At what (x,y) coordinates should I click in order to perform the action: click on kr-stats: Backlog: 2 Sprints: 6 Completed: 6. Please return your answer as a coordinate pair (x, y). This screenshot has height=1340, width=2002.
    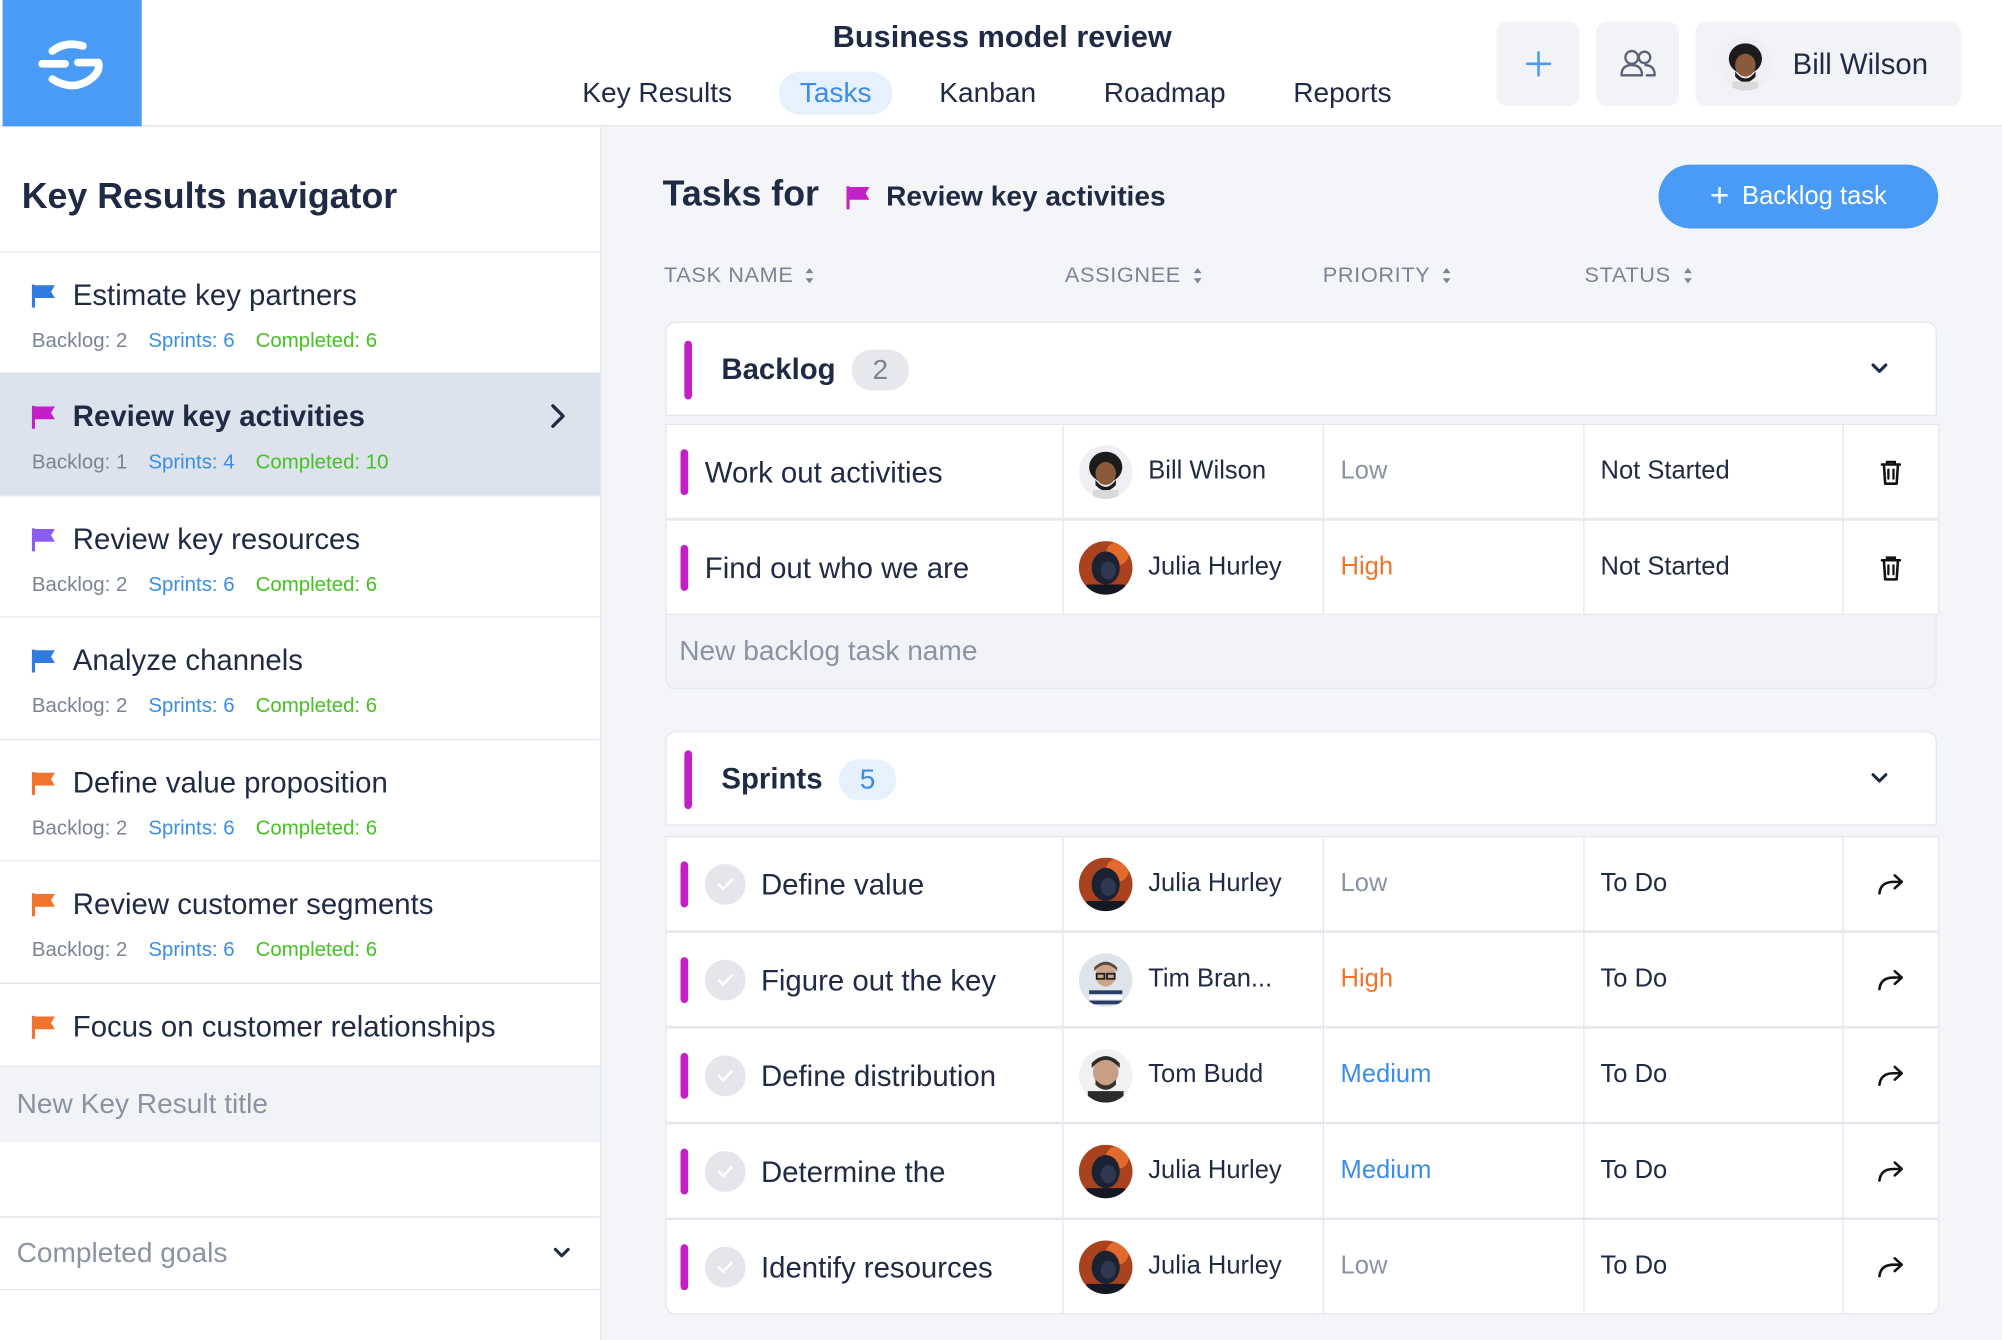
    Looking at the image, I should click on (212, 585).